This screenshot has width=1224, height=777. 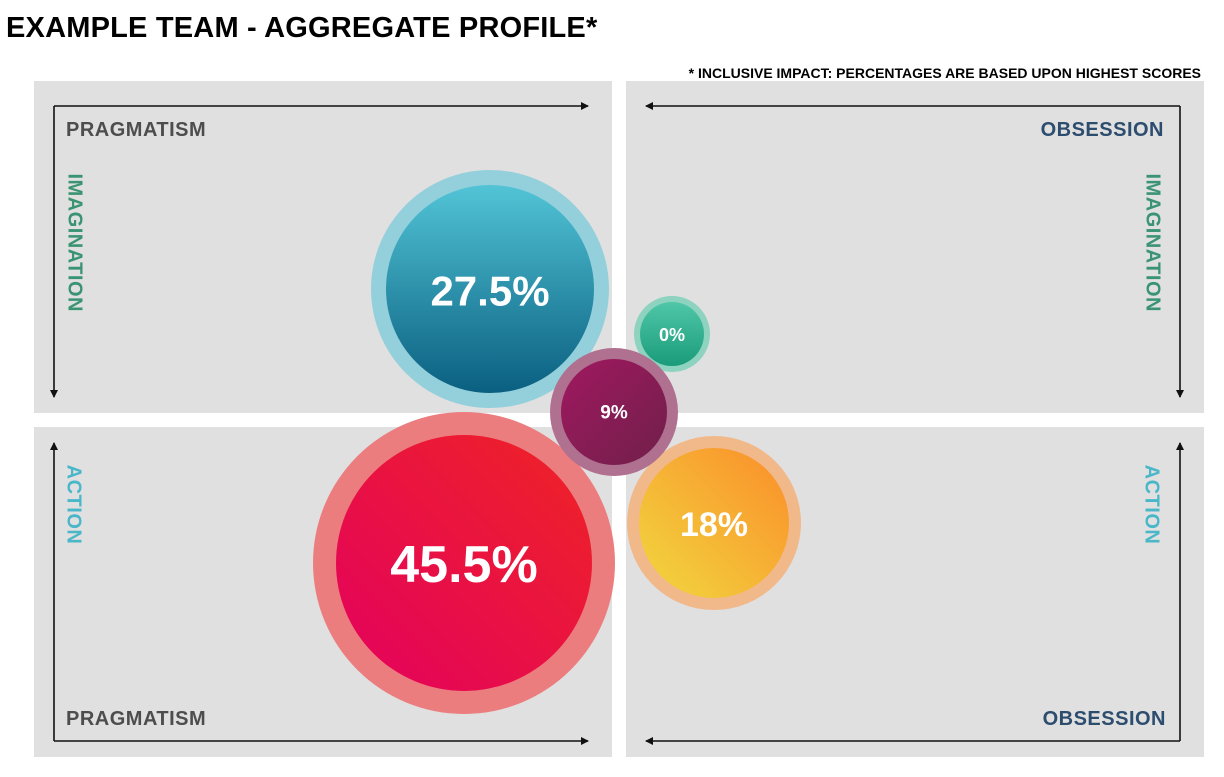 What do you see at coordinates (136, 719) in the screenshot?
I see `axis-label-bottom-left: PRAGMATISM` at bounding box center [136, 719].